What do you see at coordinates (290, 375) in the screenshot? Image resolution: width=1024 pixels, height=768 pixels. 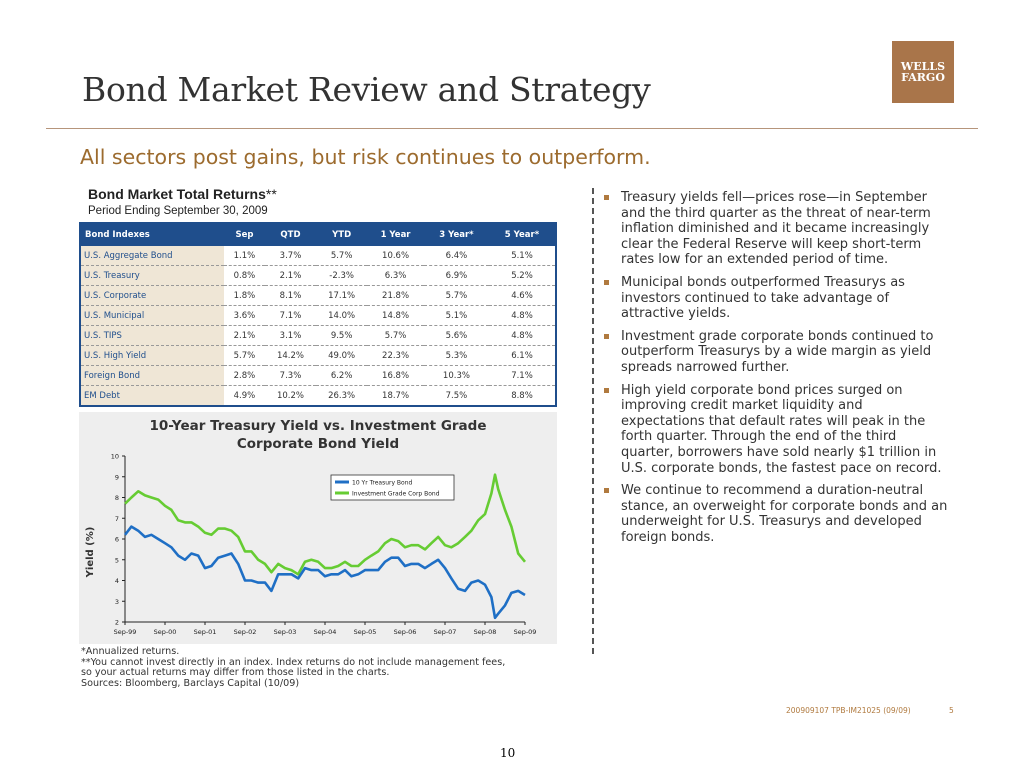 I see `table-cell: 7.3%` at bounding box center [290, 375].